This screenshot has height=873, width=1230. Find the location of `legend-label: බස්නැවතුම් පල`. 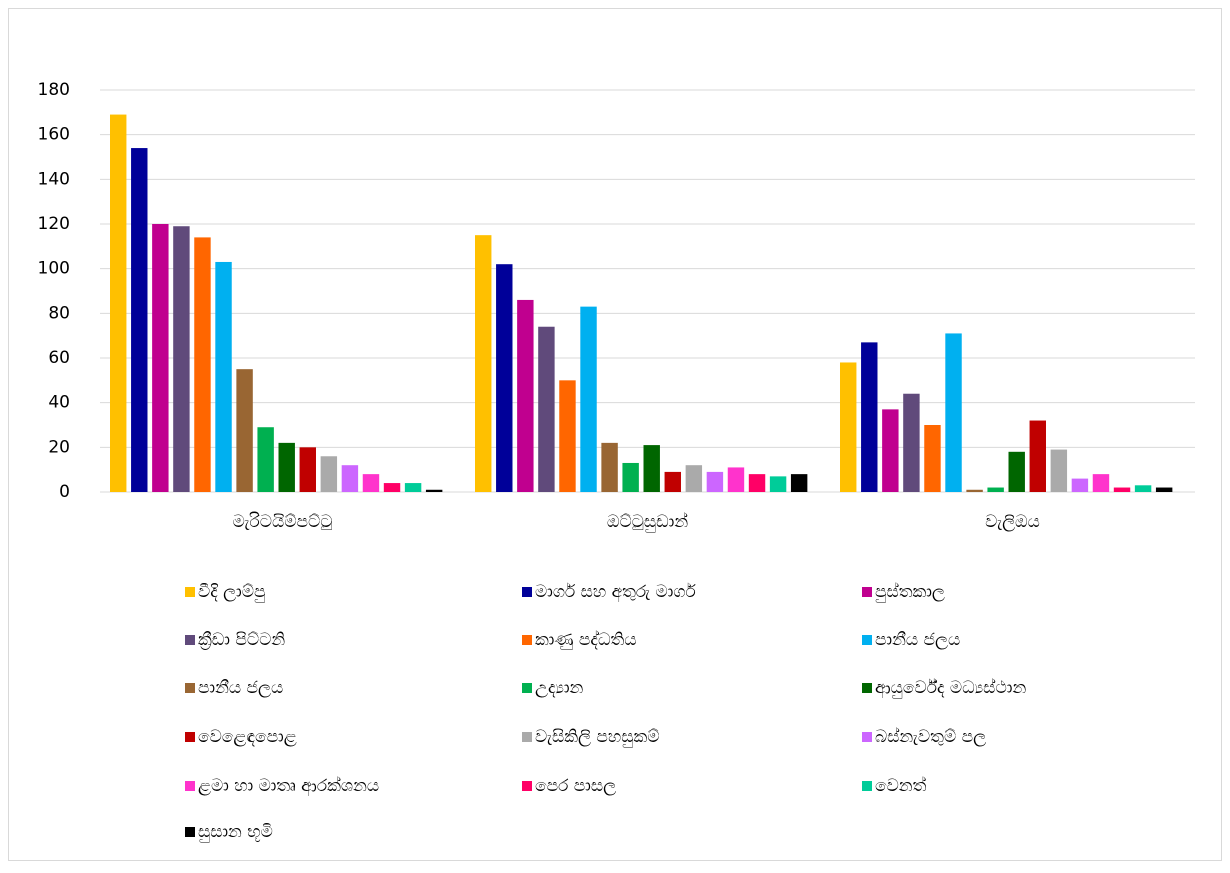

legend-label: බස්නැවතුම් පල is located at coordinates (930, 737).